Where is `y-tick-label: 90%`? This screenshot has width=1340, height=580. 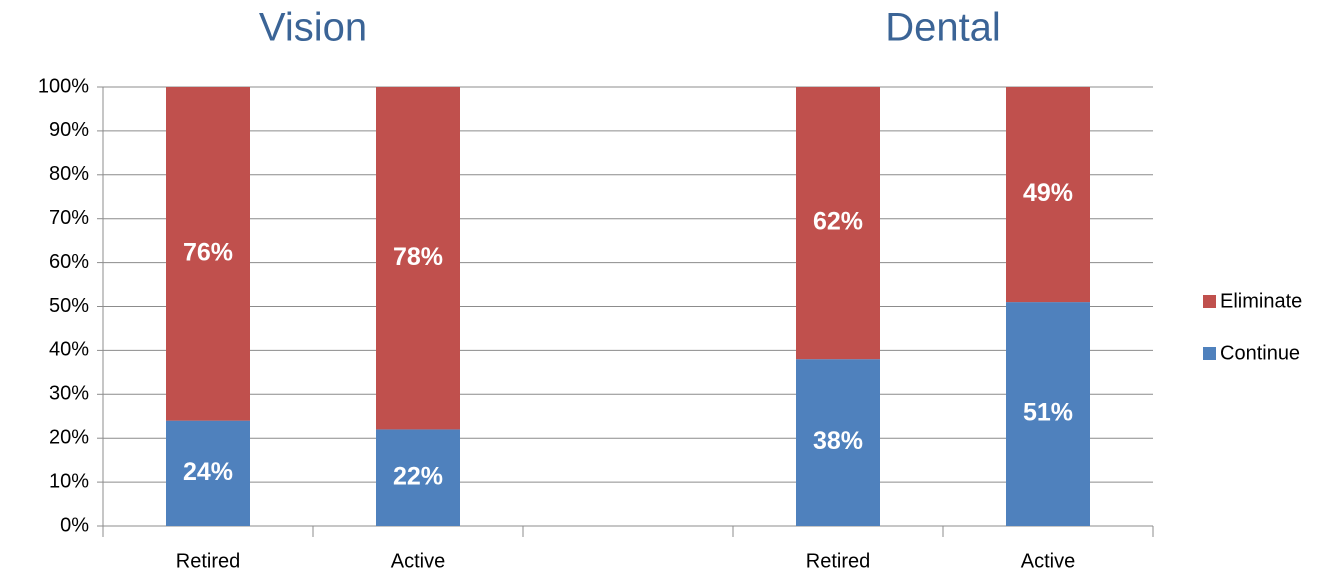 y-tick-label: 90% is located at coordinates (69, 130).